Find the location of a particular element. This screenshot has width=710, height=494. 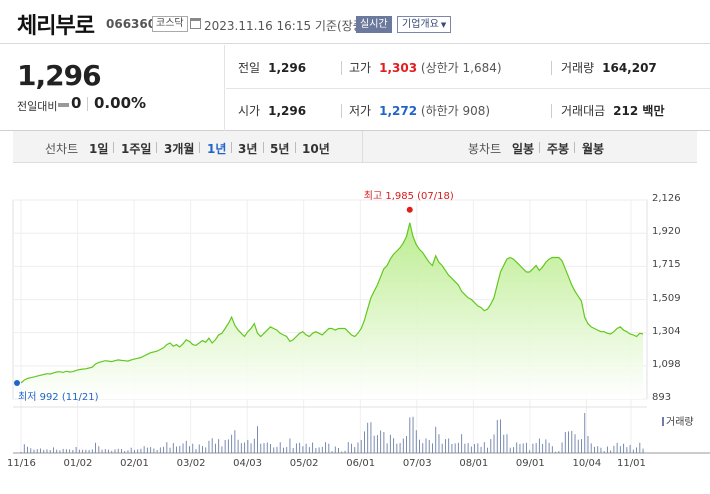

tab-3m: 3개월 is located at coordinates (179, 149).